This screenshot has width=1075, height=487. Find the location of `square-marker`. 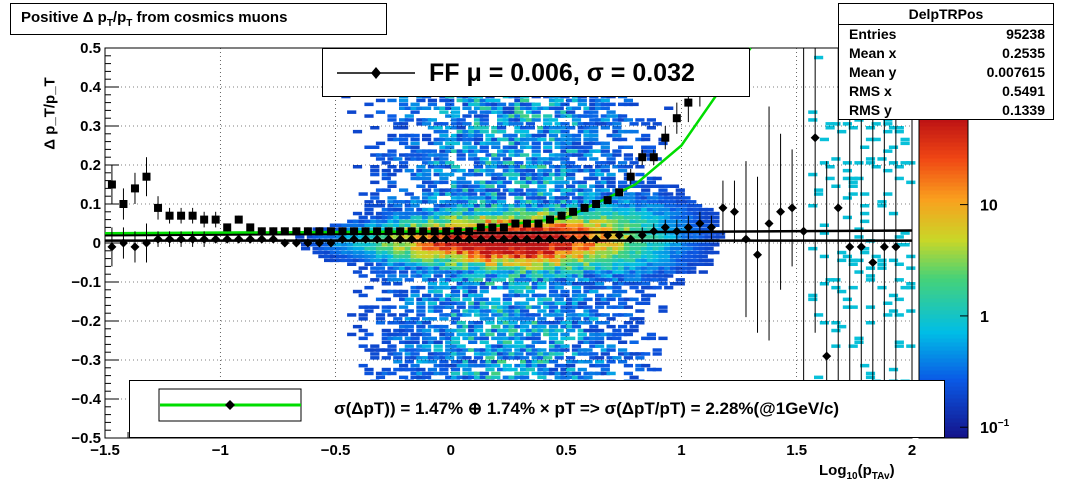

square-marker is located at coordinates (296, 231).